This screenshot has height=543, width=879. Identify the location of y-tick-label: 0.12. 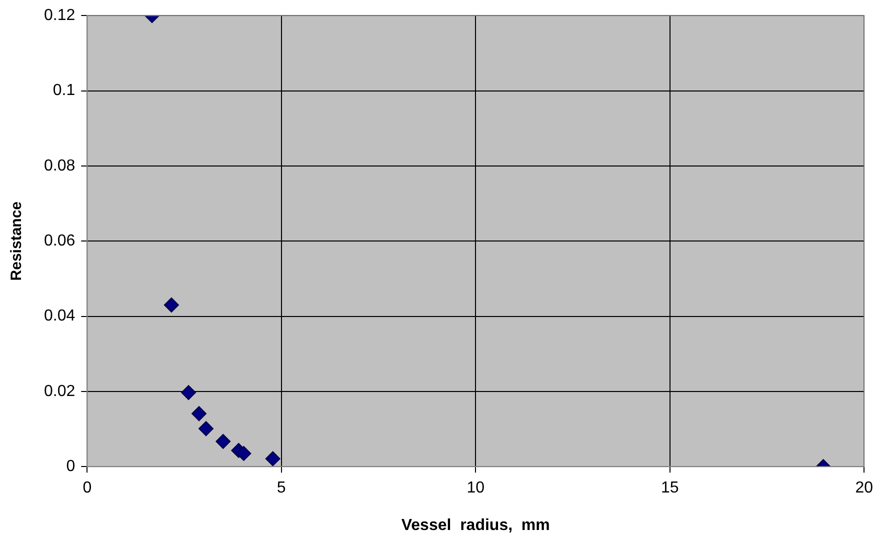
(60, 15).